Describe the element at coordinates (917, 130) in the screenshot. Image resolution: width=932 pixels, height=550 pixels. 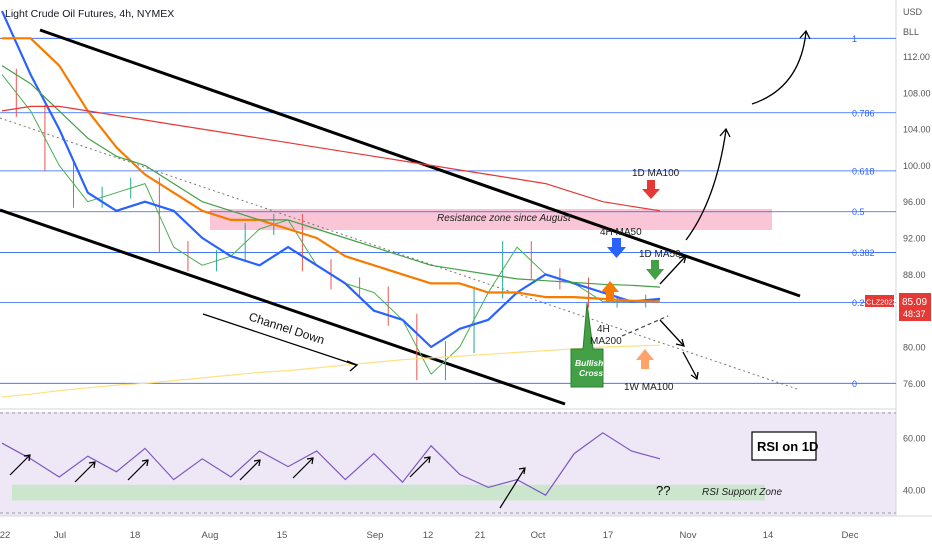
I see `price-tick-label: 104.00` at that location.